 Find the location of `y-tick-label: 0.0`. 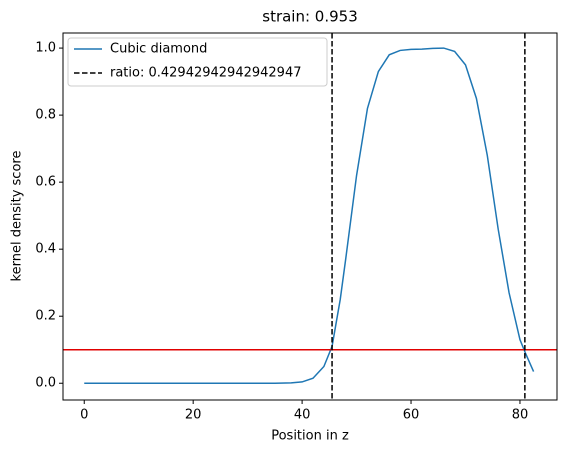

y-tick-label: 0.0 is located at coordinates (45, 383).